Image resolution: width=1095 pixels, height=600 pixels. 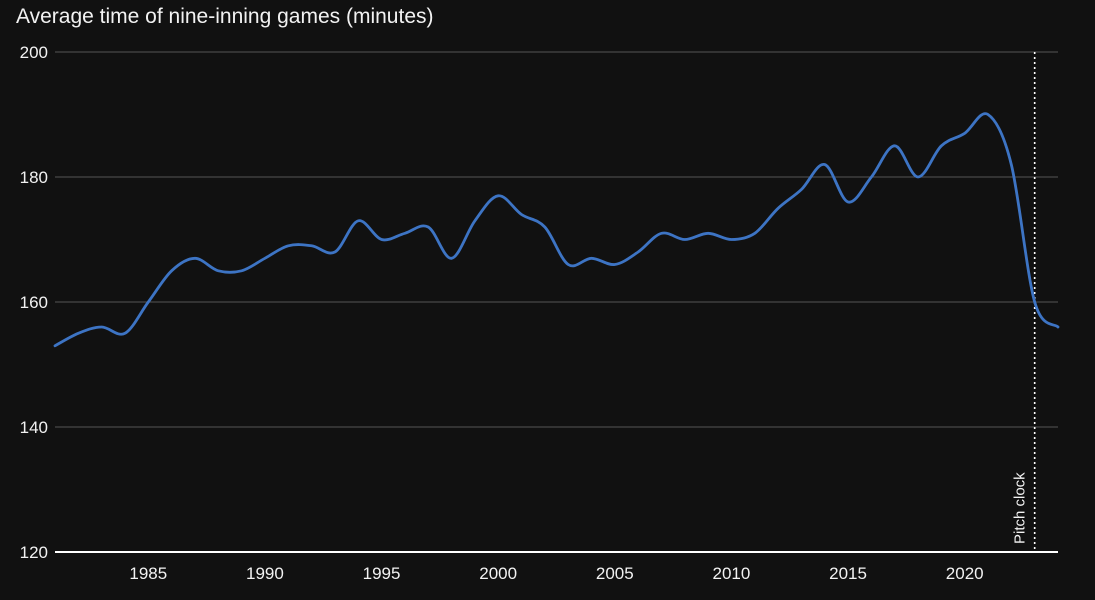 What do you see at coordinates (1020, 508) in the screenshot?
I see `pitch-clock-label: Pitch clock` at bounding box center [1020, 508].